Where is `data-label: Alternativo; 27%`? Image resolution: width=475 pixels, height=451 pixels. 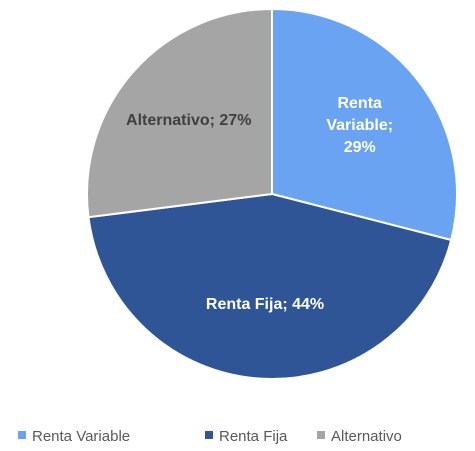
data-label: Alternativo; 27% is located at coordinates (189, 120).